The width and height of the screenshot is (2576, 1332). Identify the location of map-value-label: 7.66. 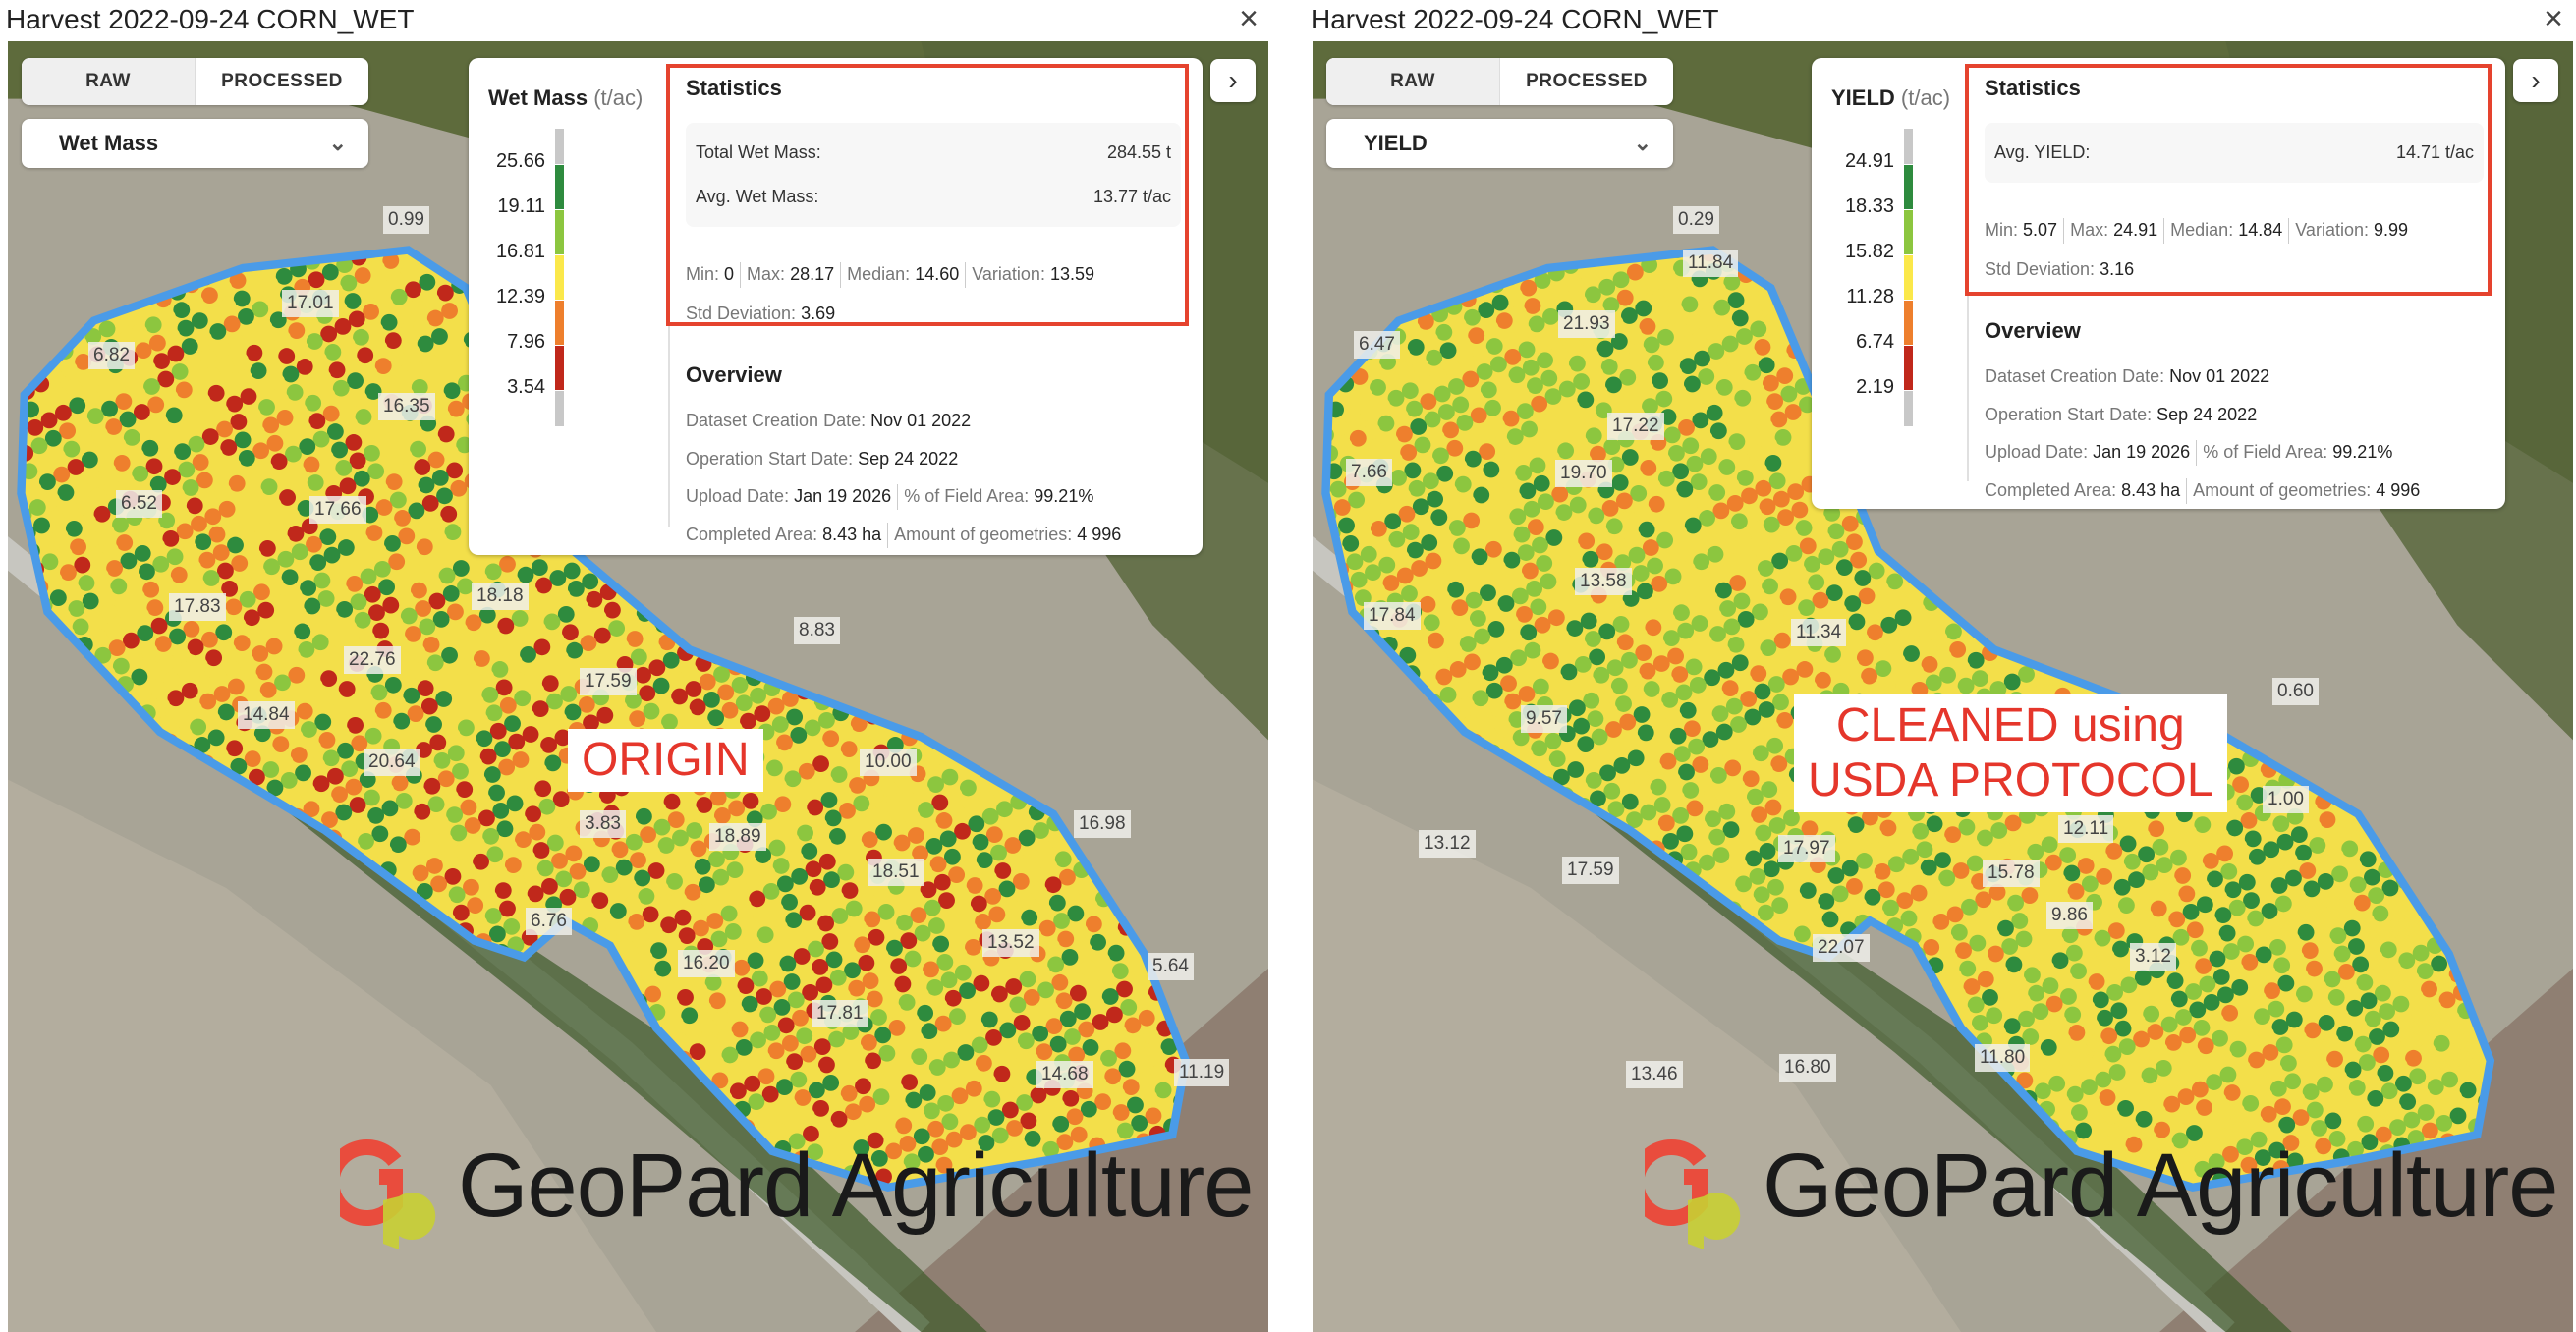
(1369, 472).